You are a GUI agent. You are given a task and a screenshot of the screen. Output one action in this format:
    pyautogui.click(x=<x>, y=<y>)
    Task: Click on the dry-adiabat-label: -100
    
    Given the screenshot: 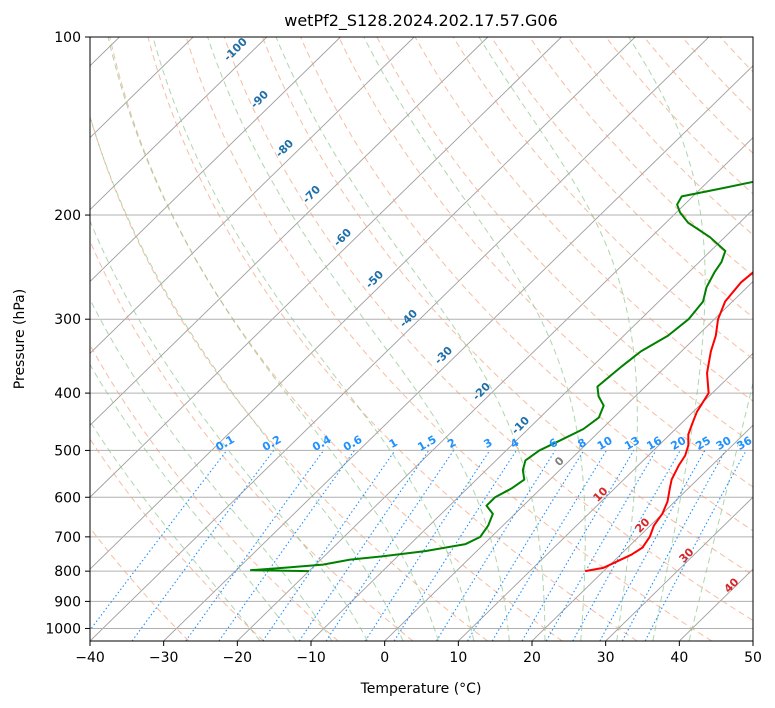 What is the action you would take?
    pyautogui.click(x=235, y=49)
    